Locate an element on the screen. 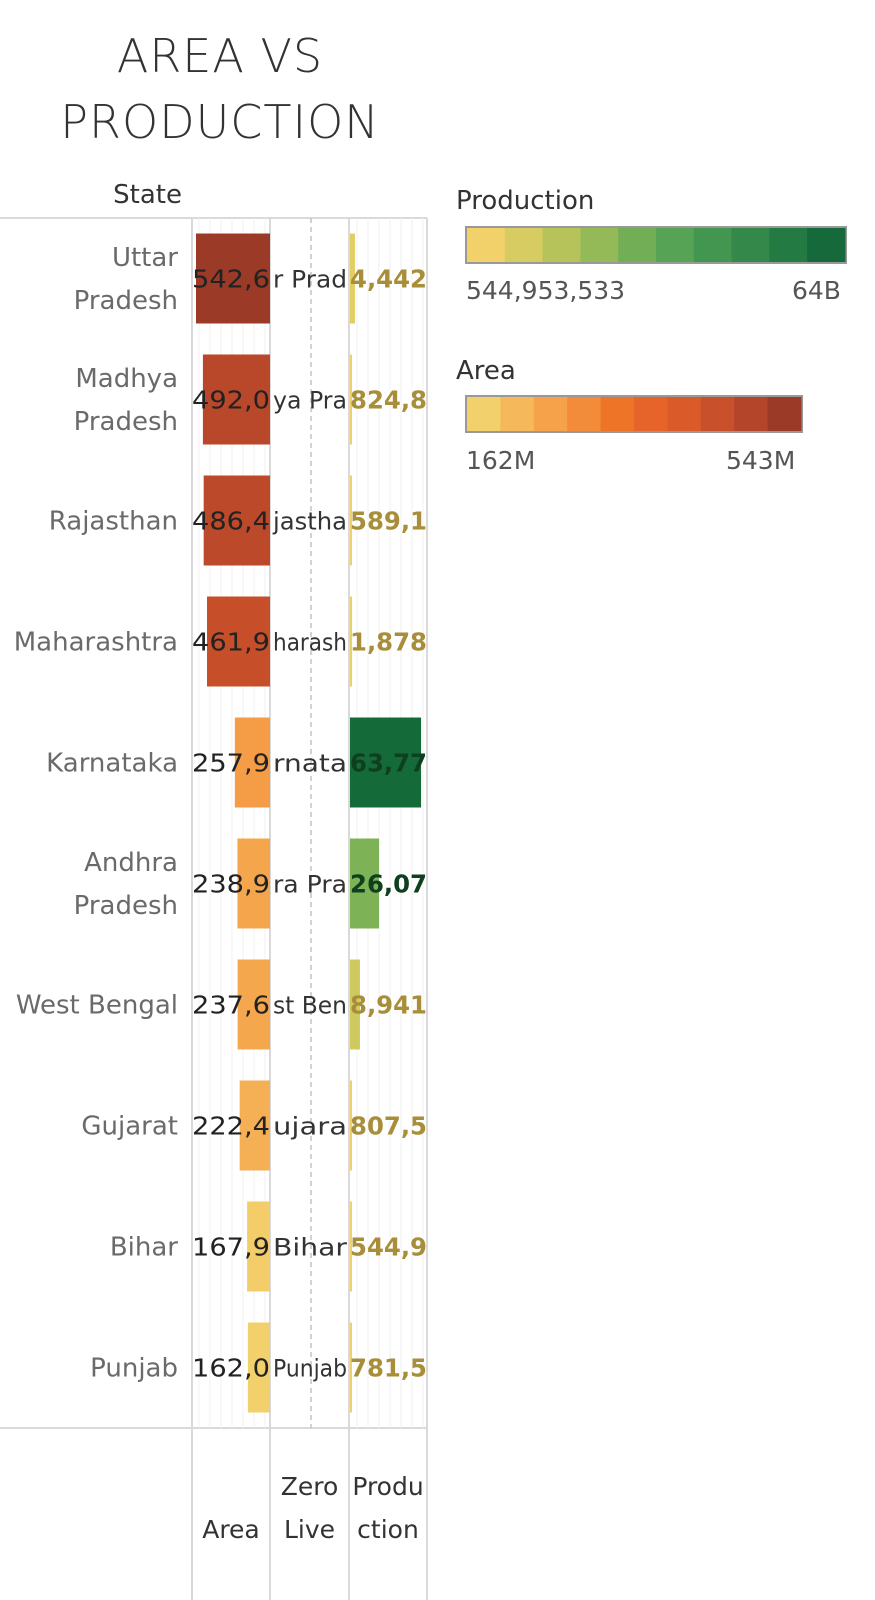 The image size is (875, 1600). area-value-label: 486,4 is located at coordinates (231, 521).